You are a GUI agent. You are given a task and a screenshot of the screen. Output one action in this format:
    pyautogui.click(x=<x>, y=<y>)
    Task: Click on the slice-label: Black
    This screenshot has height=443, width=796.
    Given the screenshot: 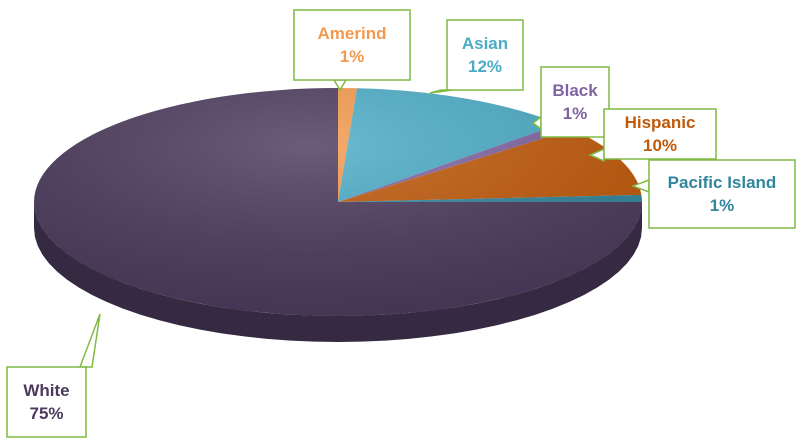 What is the action you would take?
    pyautogui.click(x=575, y=90)
    